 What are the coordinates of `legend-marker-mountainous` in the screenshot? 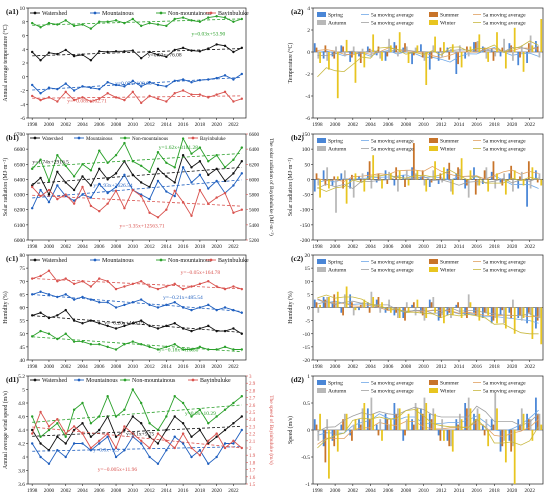 It's located at (79, 138).